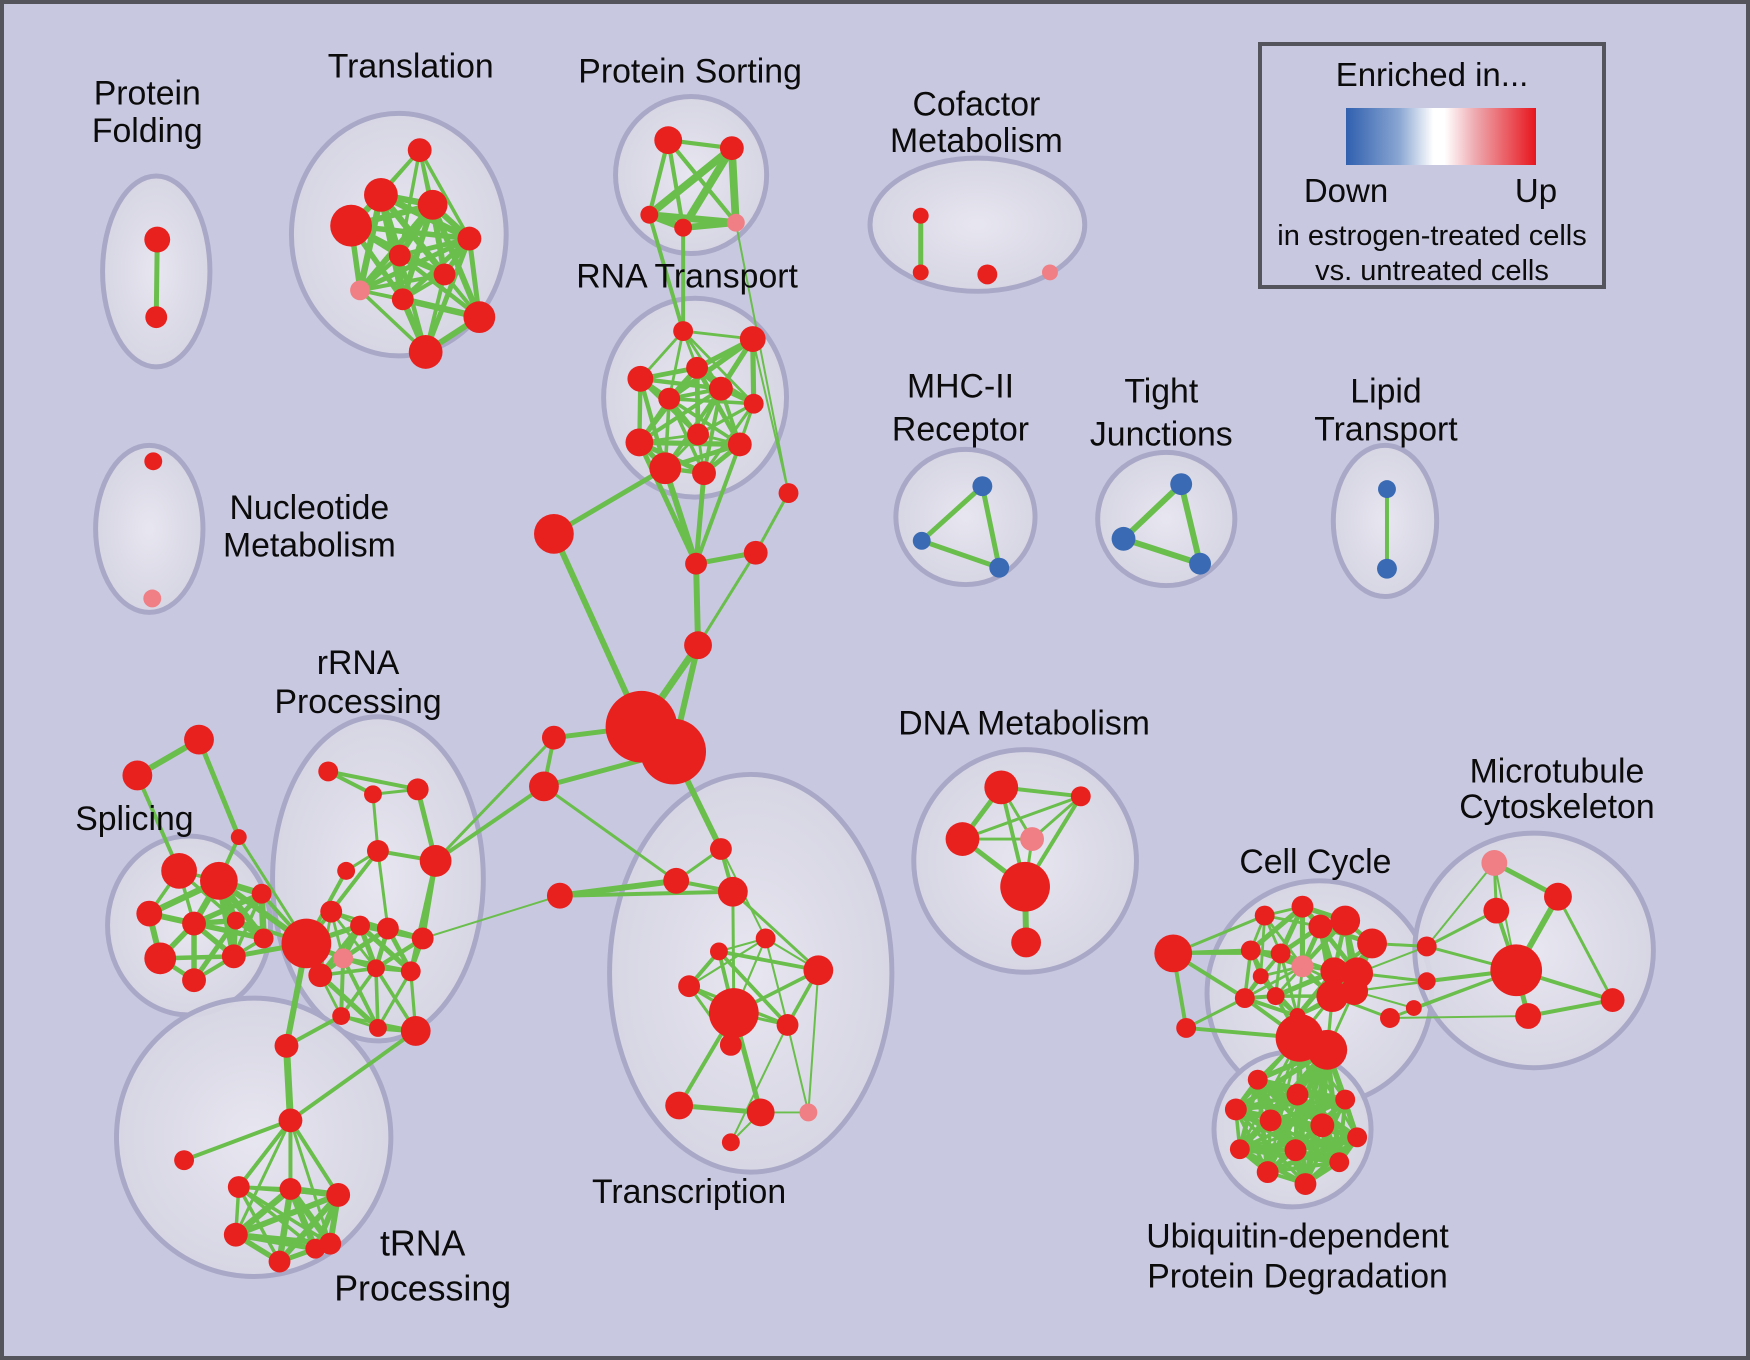  What do you see at coordinates (760, 1112) in the screenshot?
I see `node-tr11` at bounding box center [760, 1112].